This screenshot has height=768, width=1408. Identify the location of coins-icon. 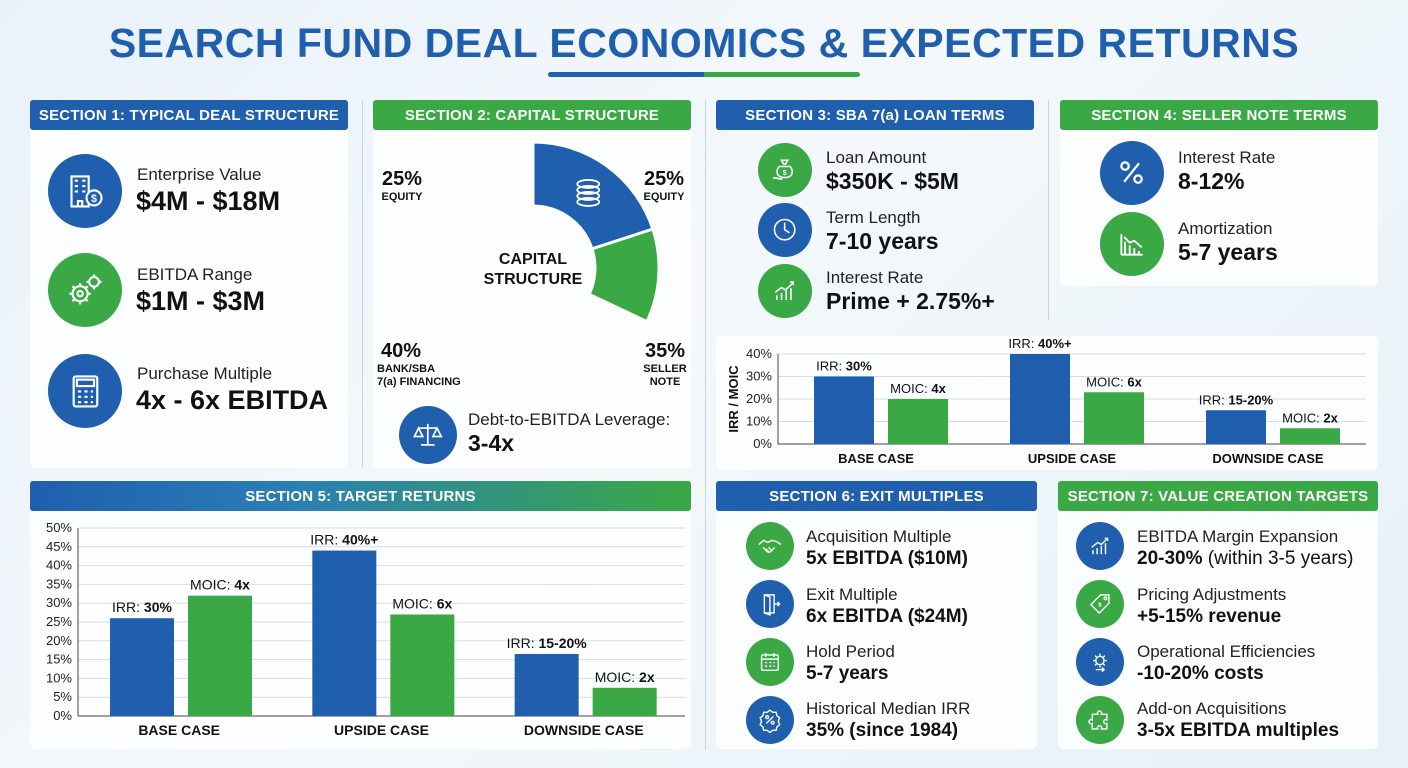
(588, 193).